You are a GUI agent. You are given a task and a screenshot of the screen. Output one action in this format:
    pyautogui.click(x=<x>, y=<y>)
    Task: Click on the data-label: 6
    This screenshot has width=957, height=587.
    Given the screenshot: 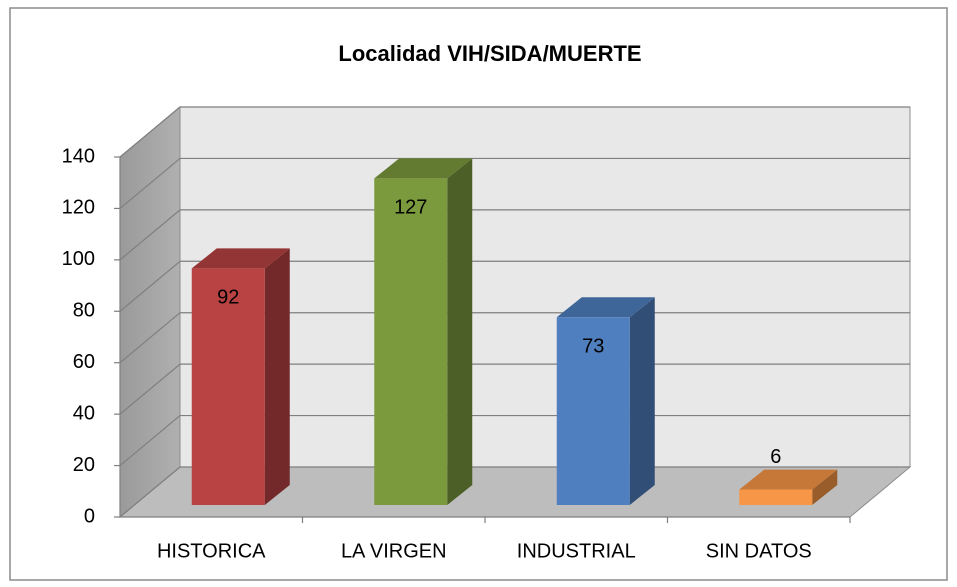 What is the action you would take?
    pyautogui.click(x=775, y=457)
    